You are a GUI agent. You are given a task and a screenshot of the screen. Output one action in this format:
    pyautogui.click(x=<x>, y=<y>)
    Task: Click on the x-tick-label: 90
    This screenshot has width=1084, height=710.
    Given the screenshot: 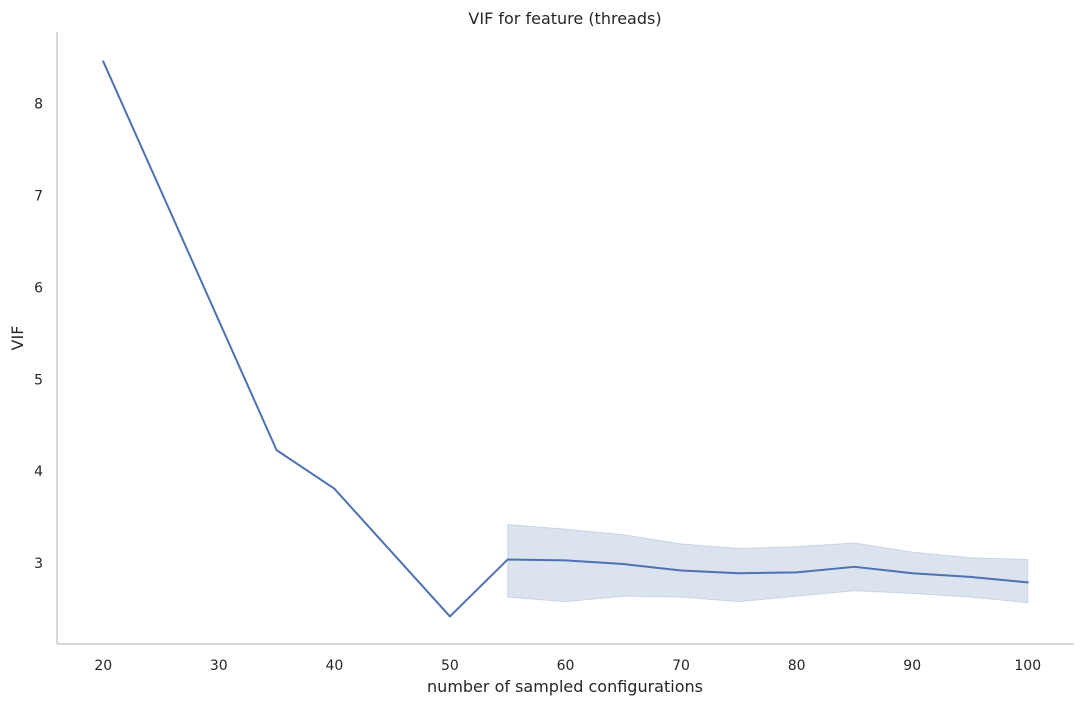 What is the action you would take?
    pyautogui.click(x=912, y=666)
    